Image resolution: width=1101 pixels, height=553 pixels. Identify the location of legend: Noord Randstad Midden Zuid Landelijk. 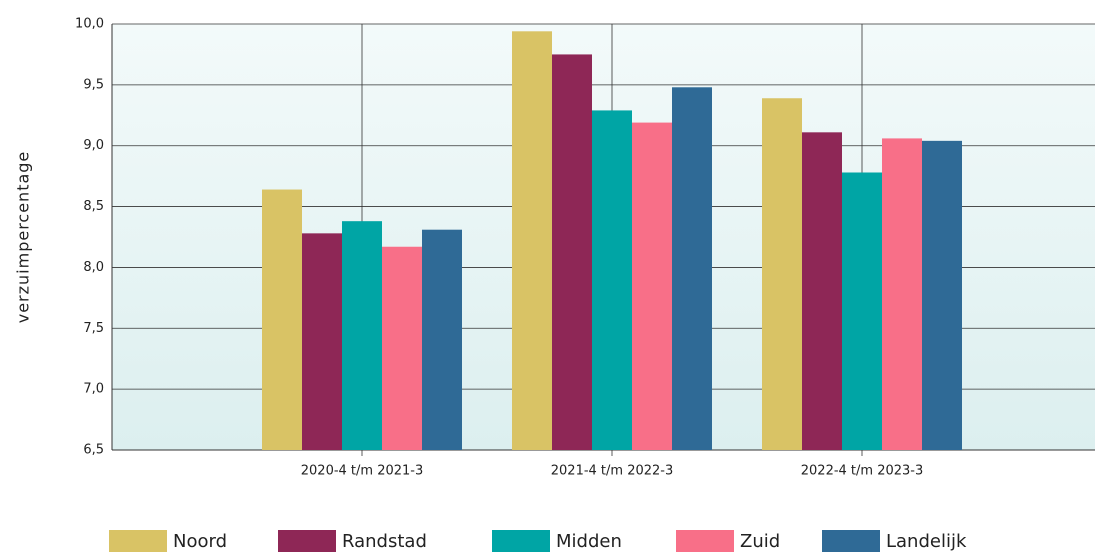
(538, 541).